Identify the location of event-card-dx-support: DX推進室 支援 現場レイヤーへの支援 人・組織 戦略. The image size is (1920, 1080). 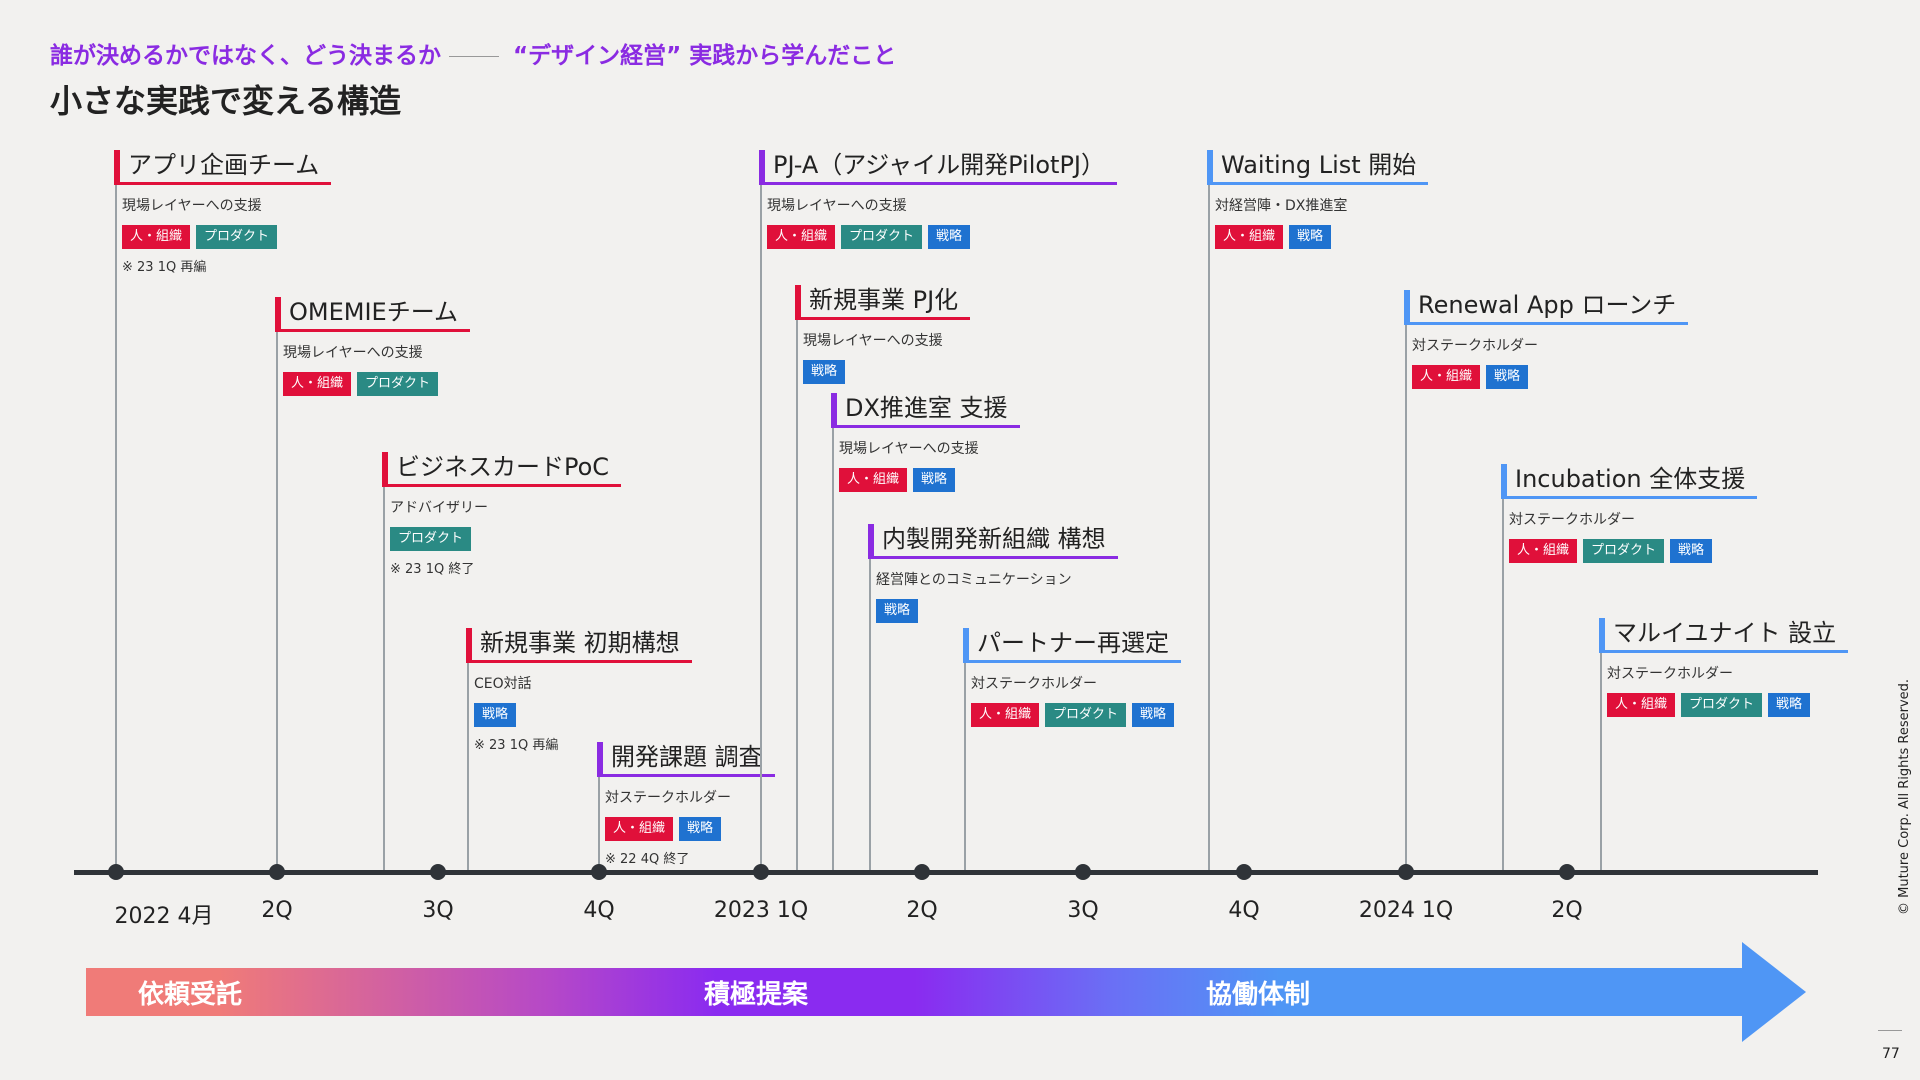
(925, 442).